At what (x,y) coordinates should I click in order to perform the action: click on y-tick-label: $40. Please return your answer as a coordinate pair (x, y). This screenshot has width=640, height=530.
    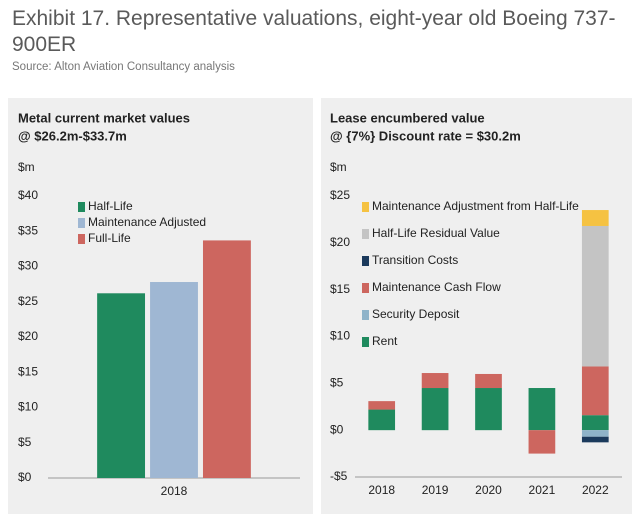
    Looking at the image, I should click on (28, 195).